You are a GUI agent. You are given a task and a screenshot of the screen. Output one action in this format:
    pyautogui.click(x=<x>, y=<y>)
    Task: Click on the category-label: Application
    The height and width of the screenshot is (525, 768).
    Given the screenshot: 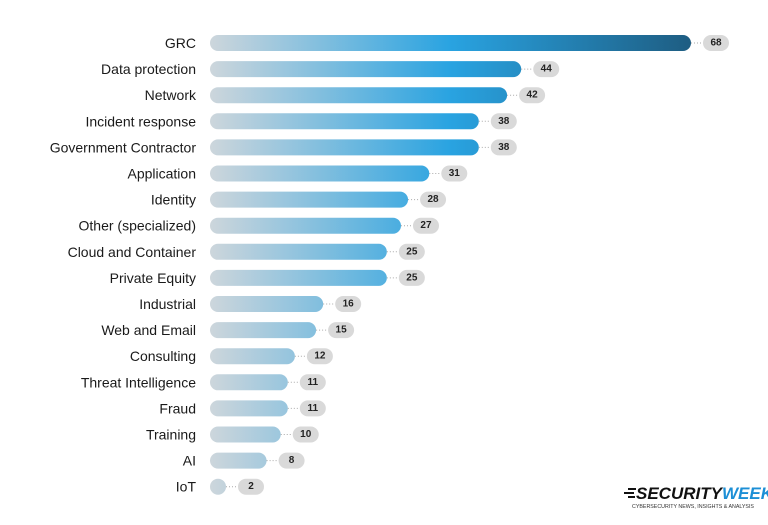 What is the action you would take?
    pyautogui.click(x=162, y=174)
    